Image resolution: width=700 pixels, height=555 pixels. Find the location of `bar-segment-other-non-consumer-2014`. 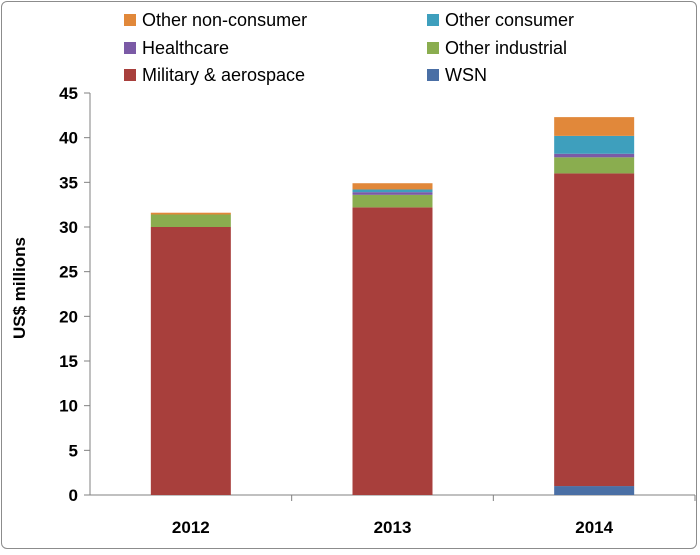

bar-segment-other-non-consumer-2014 is located at coordinates (594, 126).